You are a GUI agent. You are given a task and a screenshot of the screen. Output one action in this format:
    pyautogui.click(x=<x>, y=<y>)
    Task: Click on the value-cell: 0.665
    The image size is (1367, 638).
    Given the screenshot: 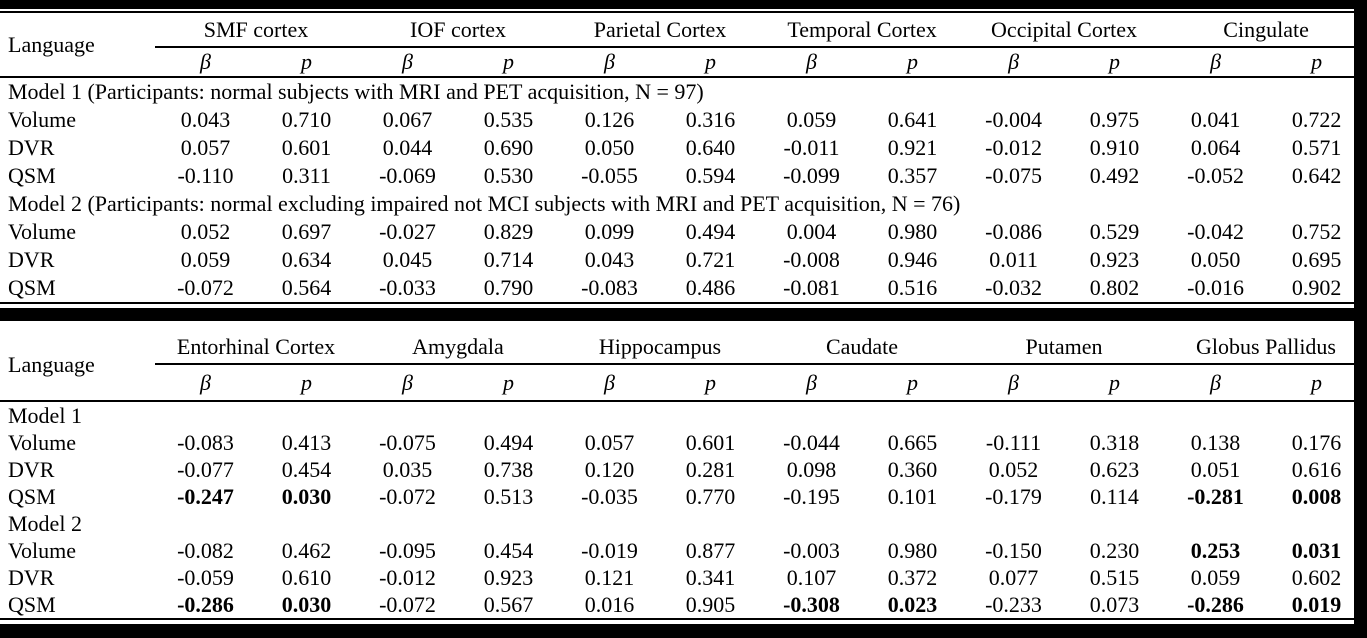 What is the action you would take?
    pyautogui.click(x=912, y=442)
    